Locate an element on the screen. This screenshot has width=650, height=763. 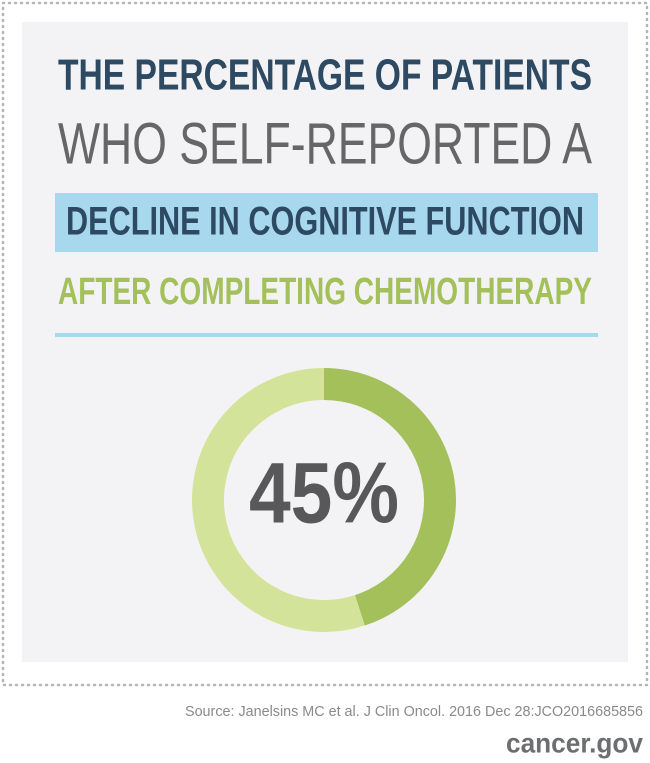
donut is located at coordinates (324, 500).